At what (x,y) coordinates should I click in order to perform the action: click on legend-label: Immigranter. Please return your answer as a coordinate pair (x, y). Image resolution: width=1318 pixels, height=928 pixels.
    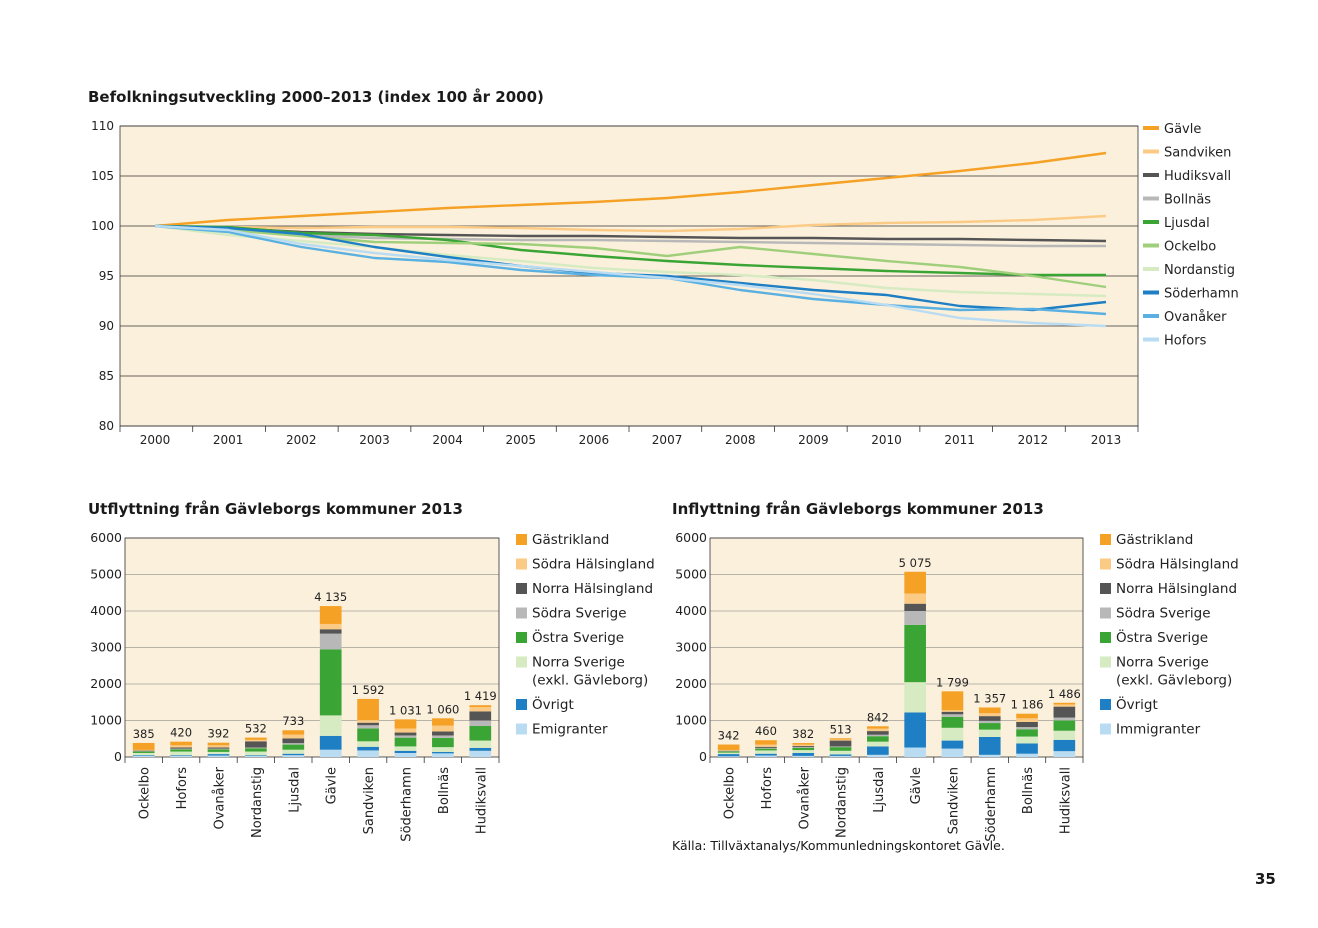
    Looking at the image, I should click on (1158, 730).